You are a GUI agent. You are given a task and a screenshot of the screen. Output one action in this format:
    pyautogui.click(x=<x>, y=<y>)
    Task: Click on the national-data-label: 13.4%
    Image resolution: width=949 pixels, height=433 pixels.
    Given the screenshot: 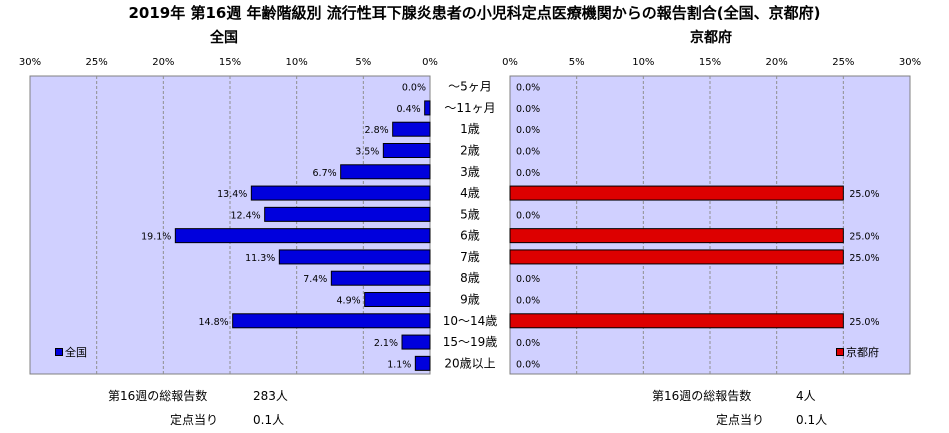 What is the action you would take?
    pyautogui.click(x=232, y=194)
    